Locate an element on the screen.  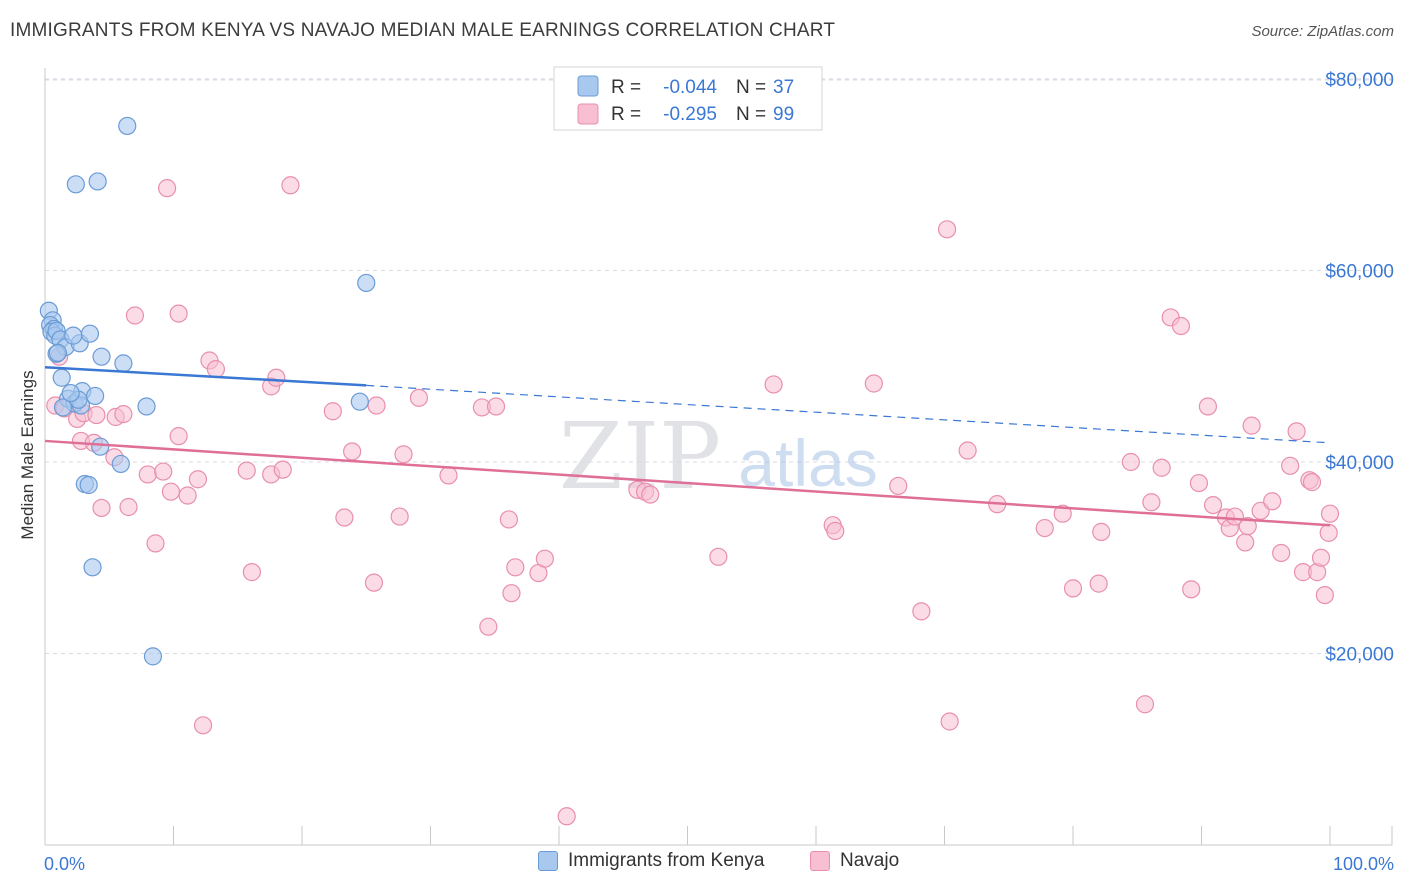
legend-label-navajo: Navajo is located at coordinates (870, 860).